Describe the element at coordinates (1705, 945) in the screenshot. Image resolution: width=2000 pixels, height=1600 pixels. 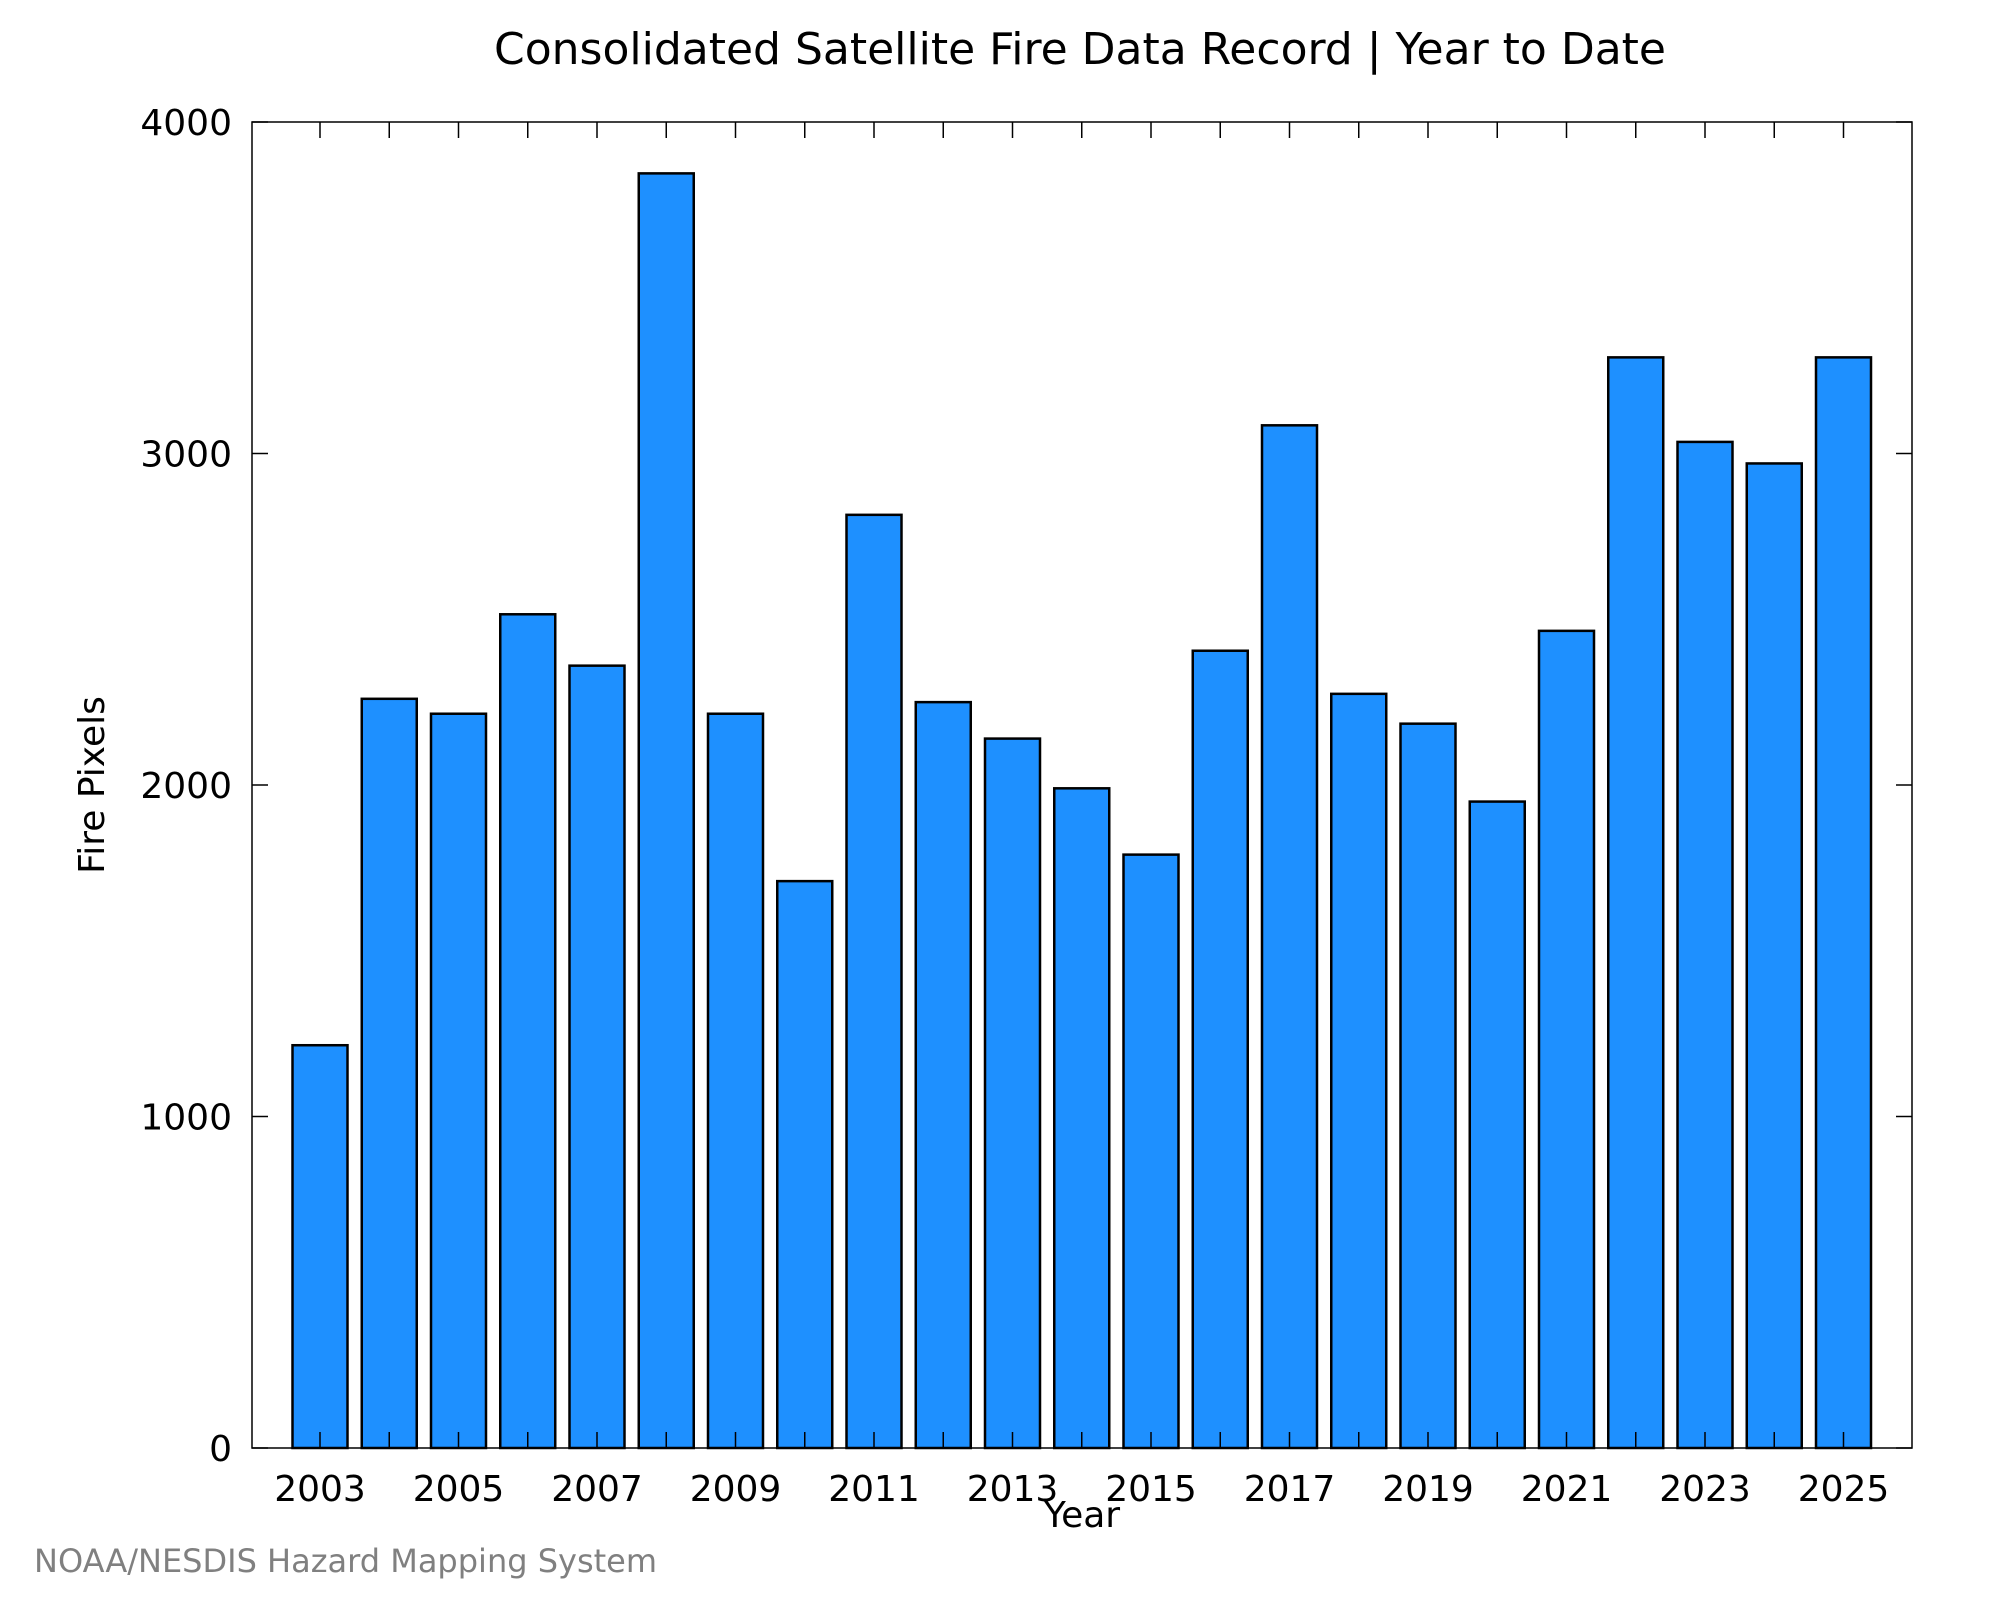
I see `bar-2023` at that location.